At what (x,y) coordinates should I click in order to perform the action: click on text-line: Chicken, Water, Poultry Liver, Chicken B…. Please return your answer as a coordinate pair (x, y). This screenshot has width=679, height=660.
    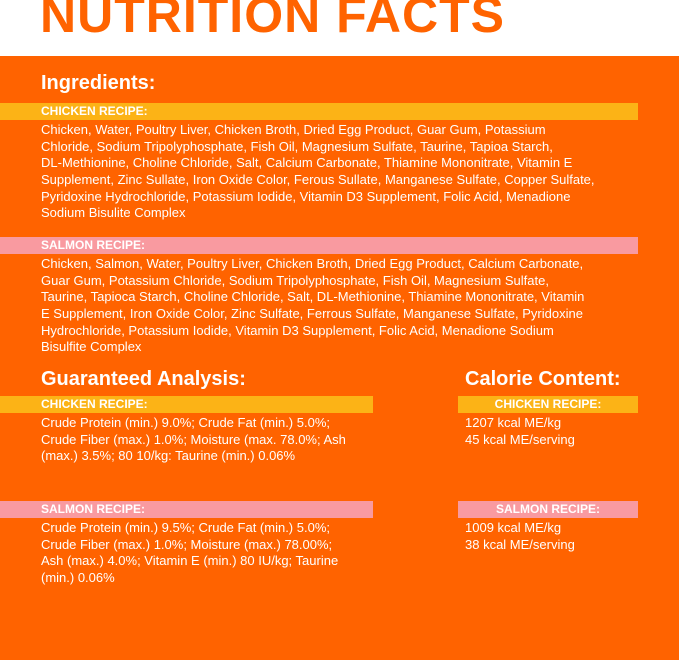
    Looking at the image, I should click on (293, 129).